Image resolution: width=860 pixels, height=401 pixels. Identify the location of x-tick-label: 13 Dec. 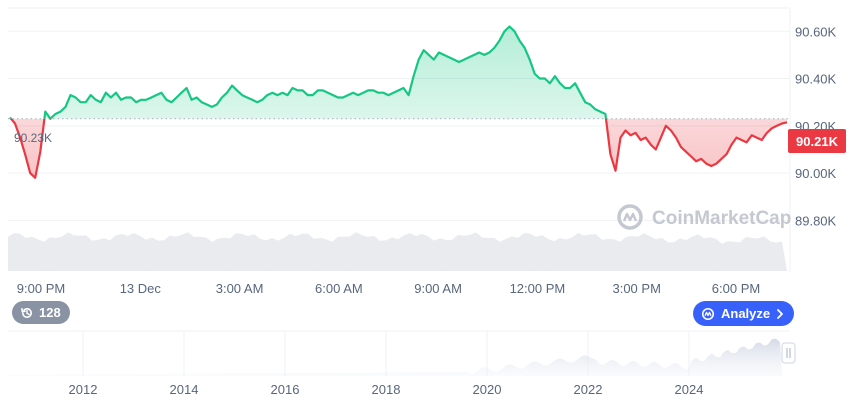
(141, 288).